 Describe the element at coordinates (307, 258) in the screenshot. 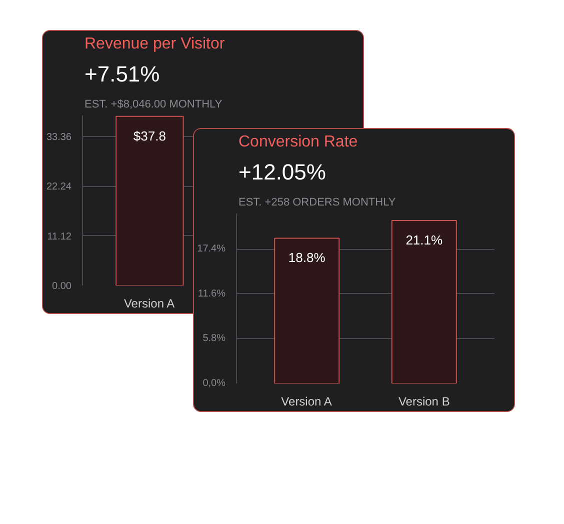

I see `data-label: 18.8%` at that location.